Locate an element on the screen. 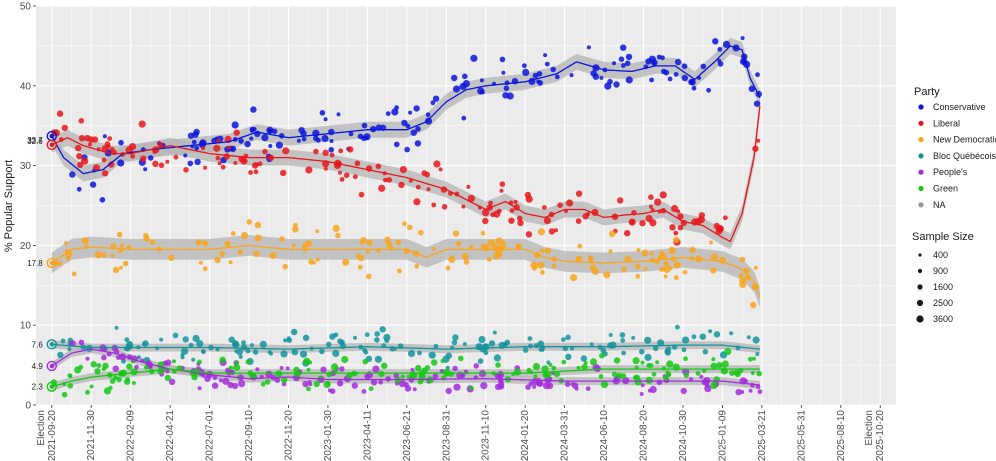 This screenshot has width=996, height=461. y-tick-label: 20 is located at coordinates (26, 246).